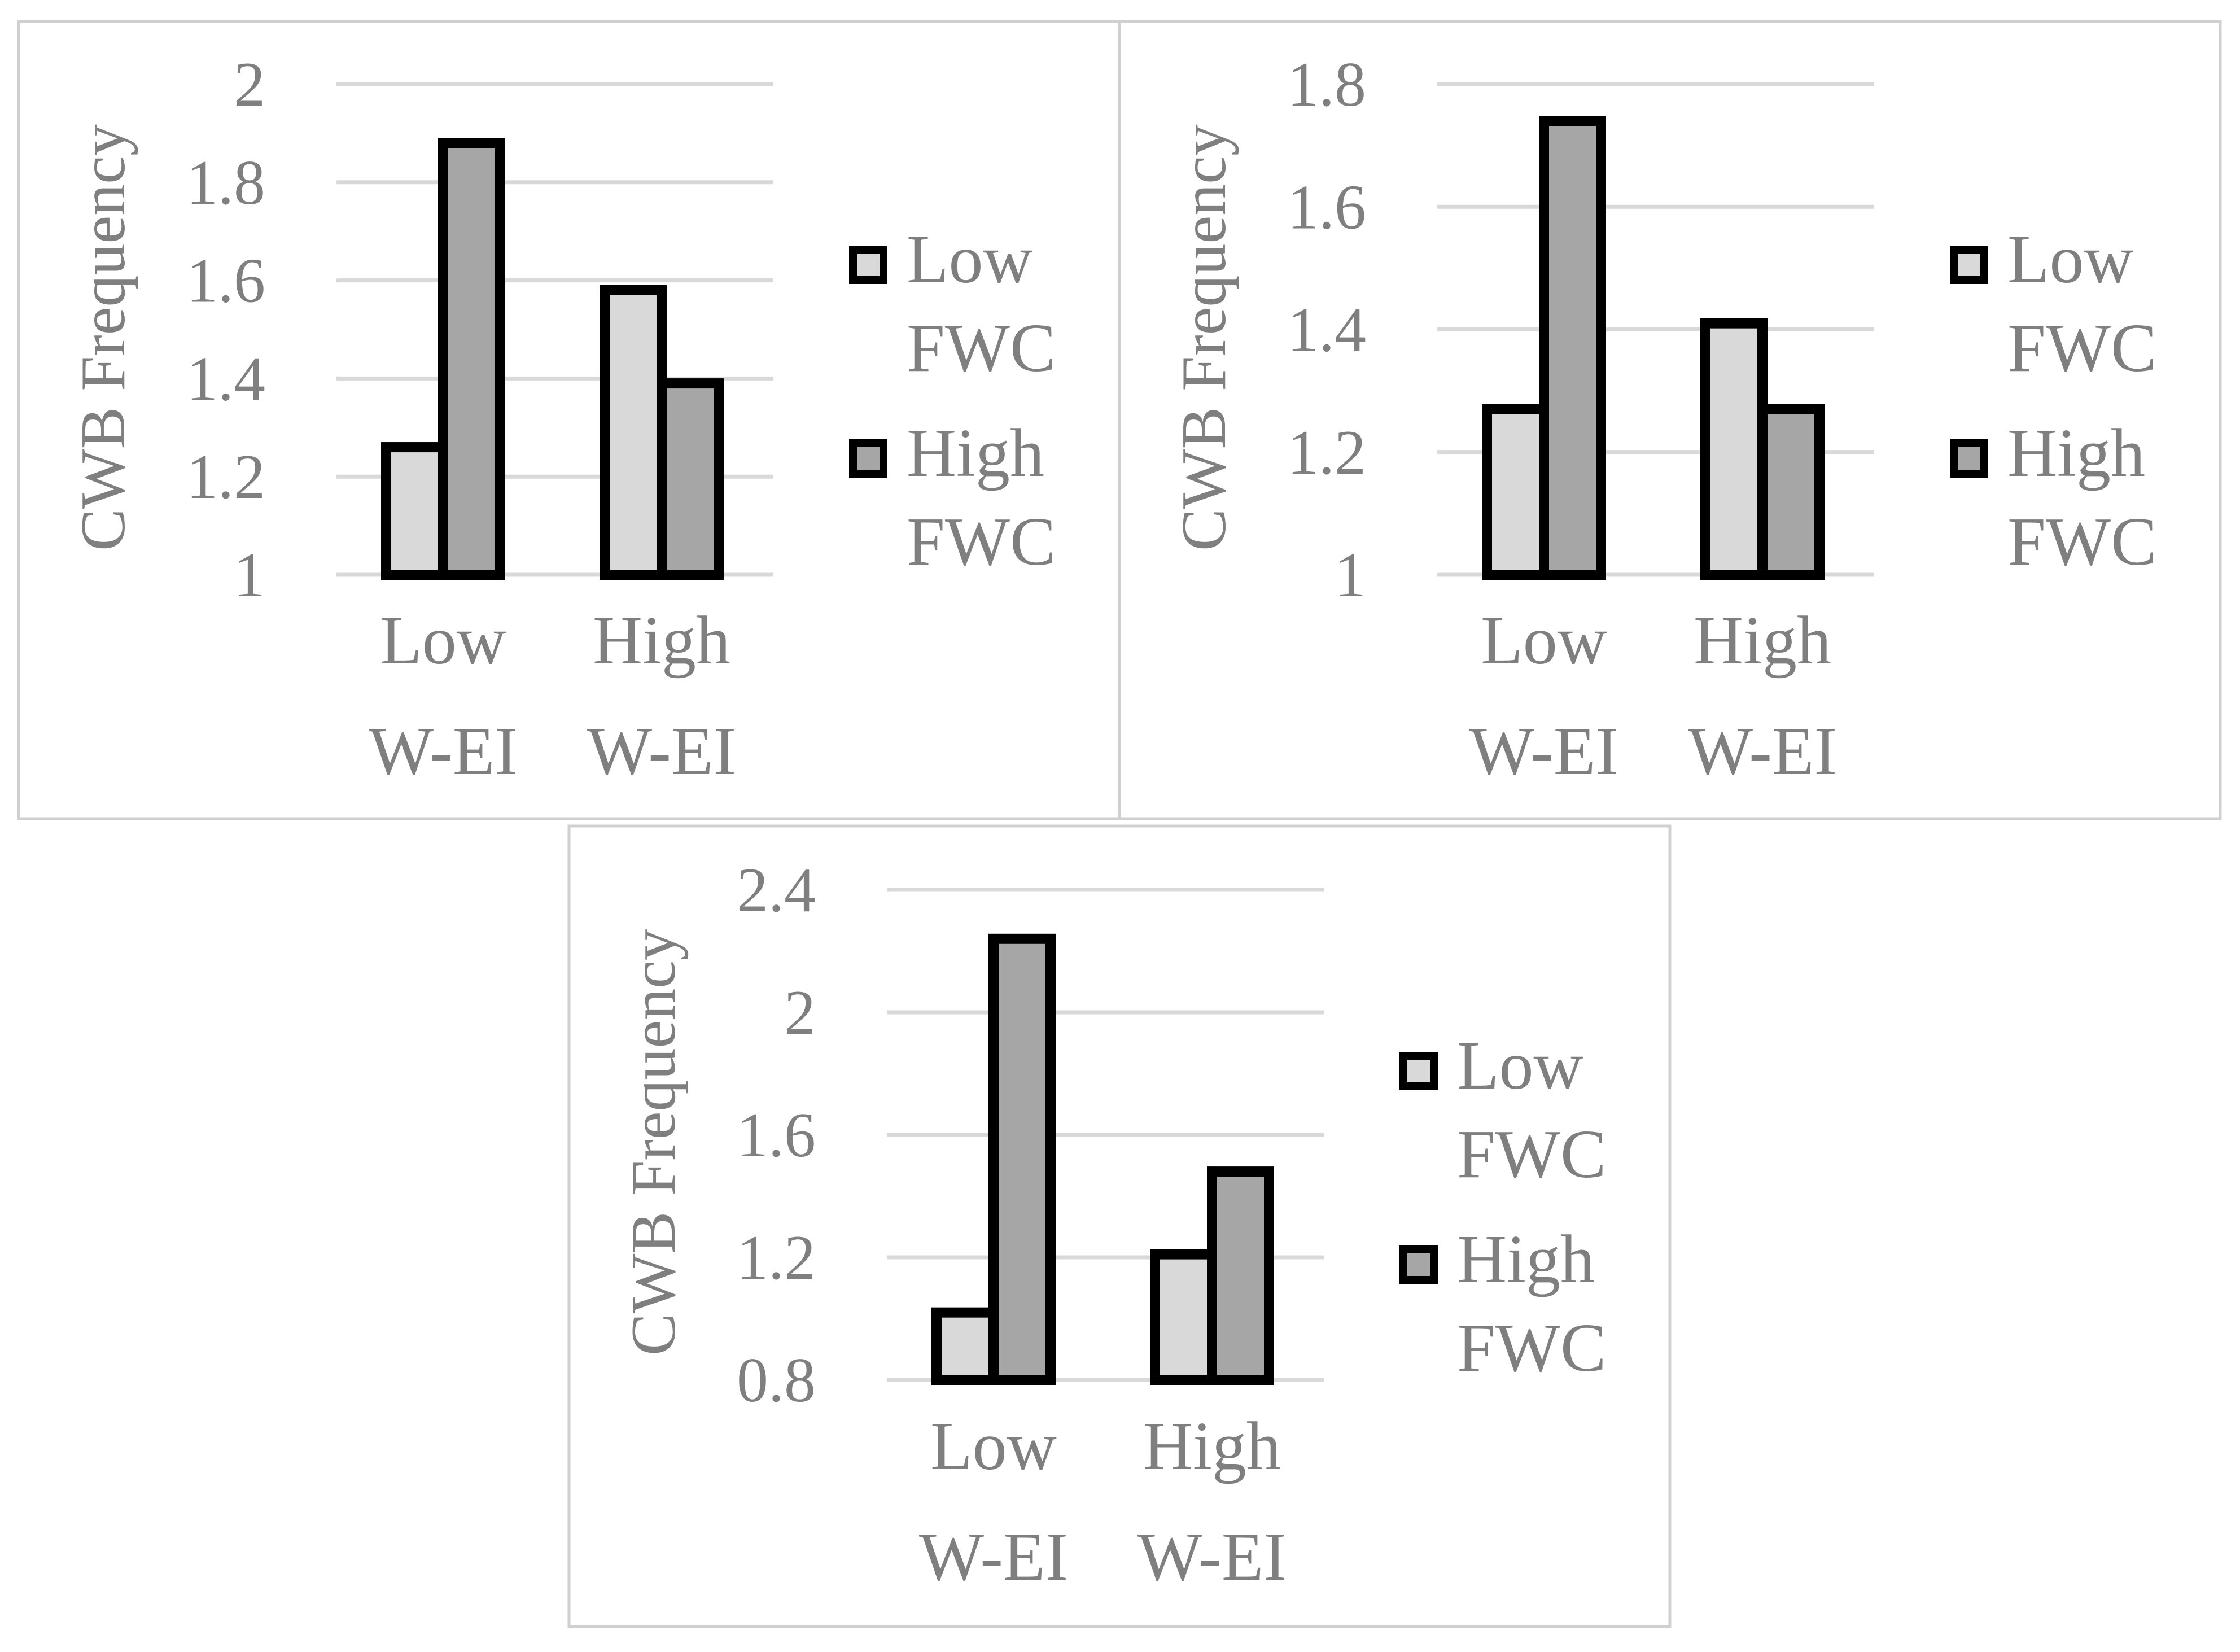  I want to click on y-tick-label: 0.8, so click(777, 1380).